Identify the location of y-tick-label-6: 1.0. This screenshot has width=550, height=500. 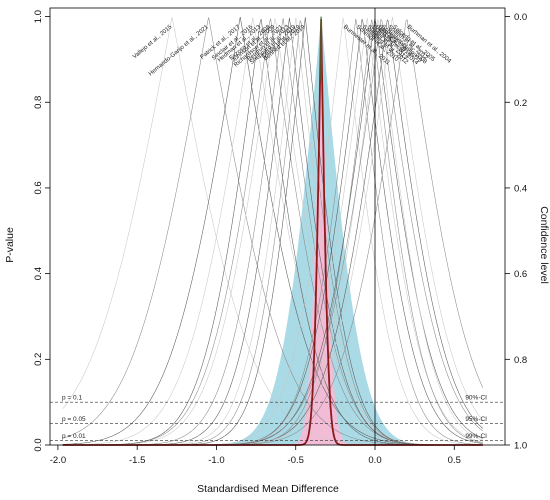
(38, 16).